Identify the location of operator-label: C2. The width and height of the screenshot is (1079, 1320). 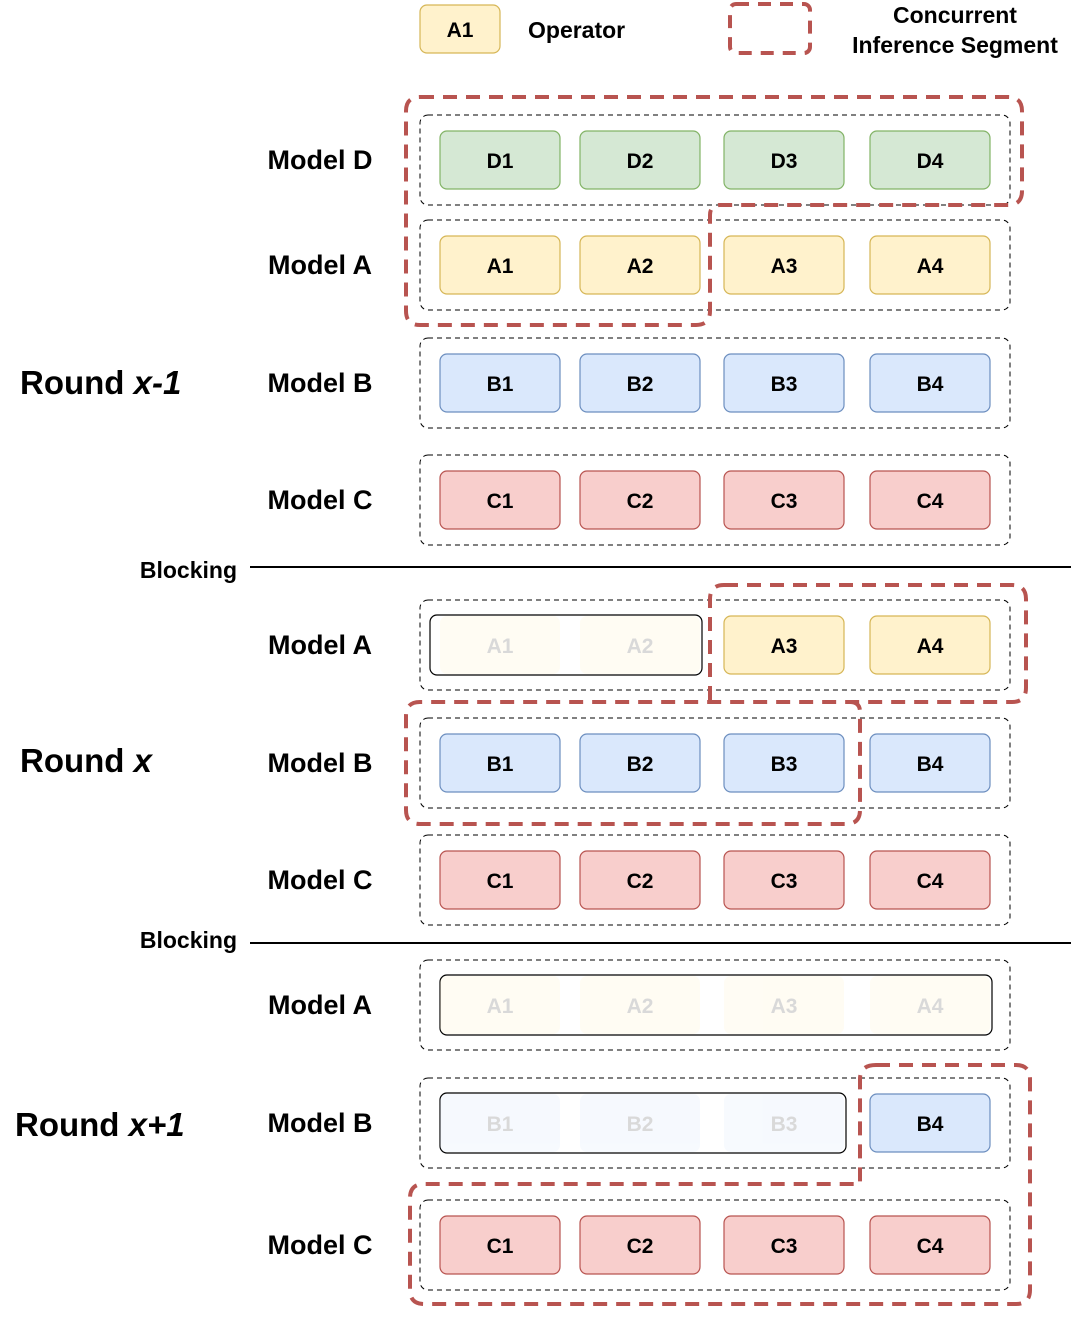
(640, 881).